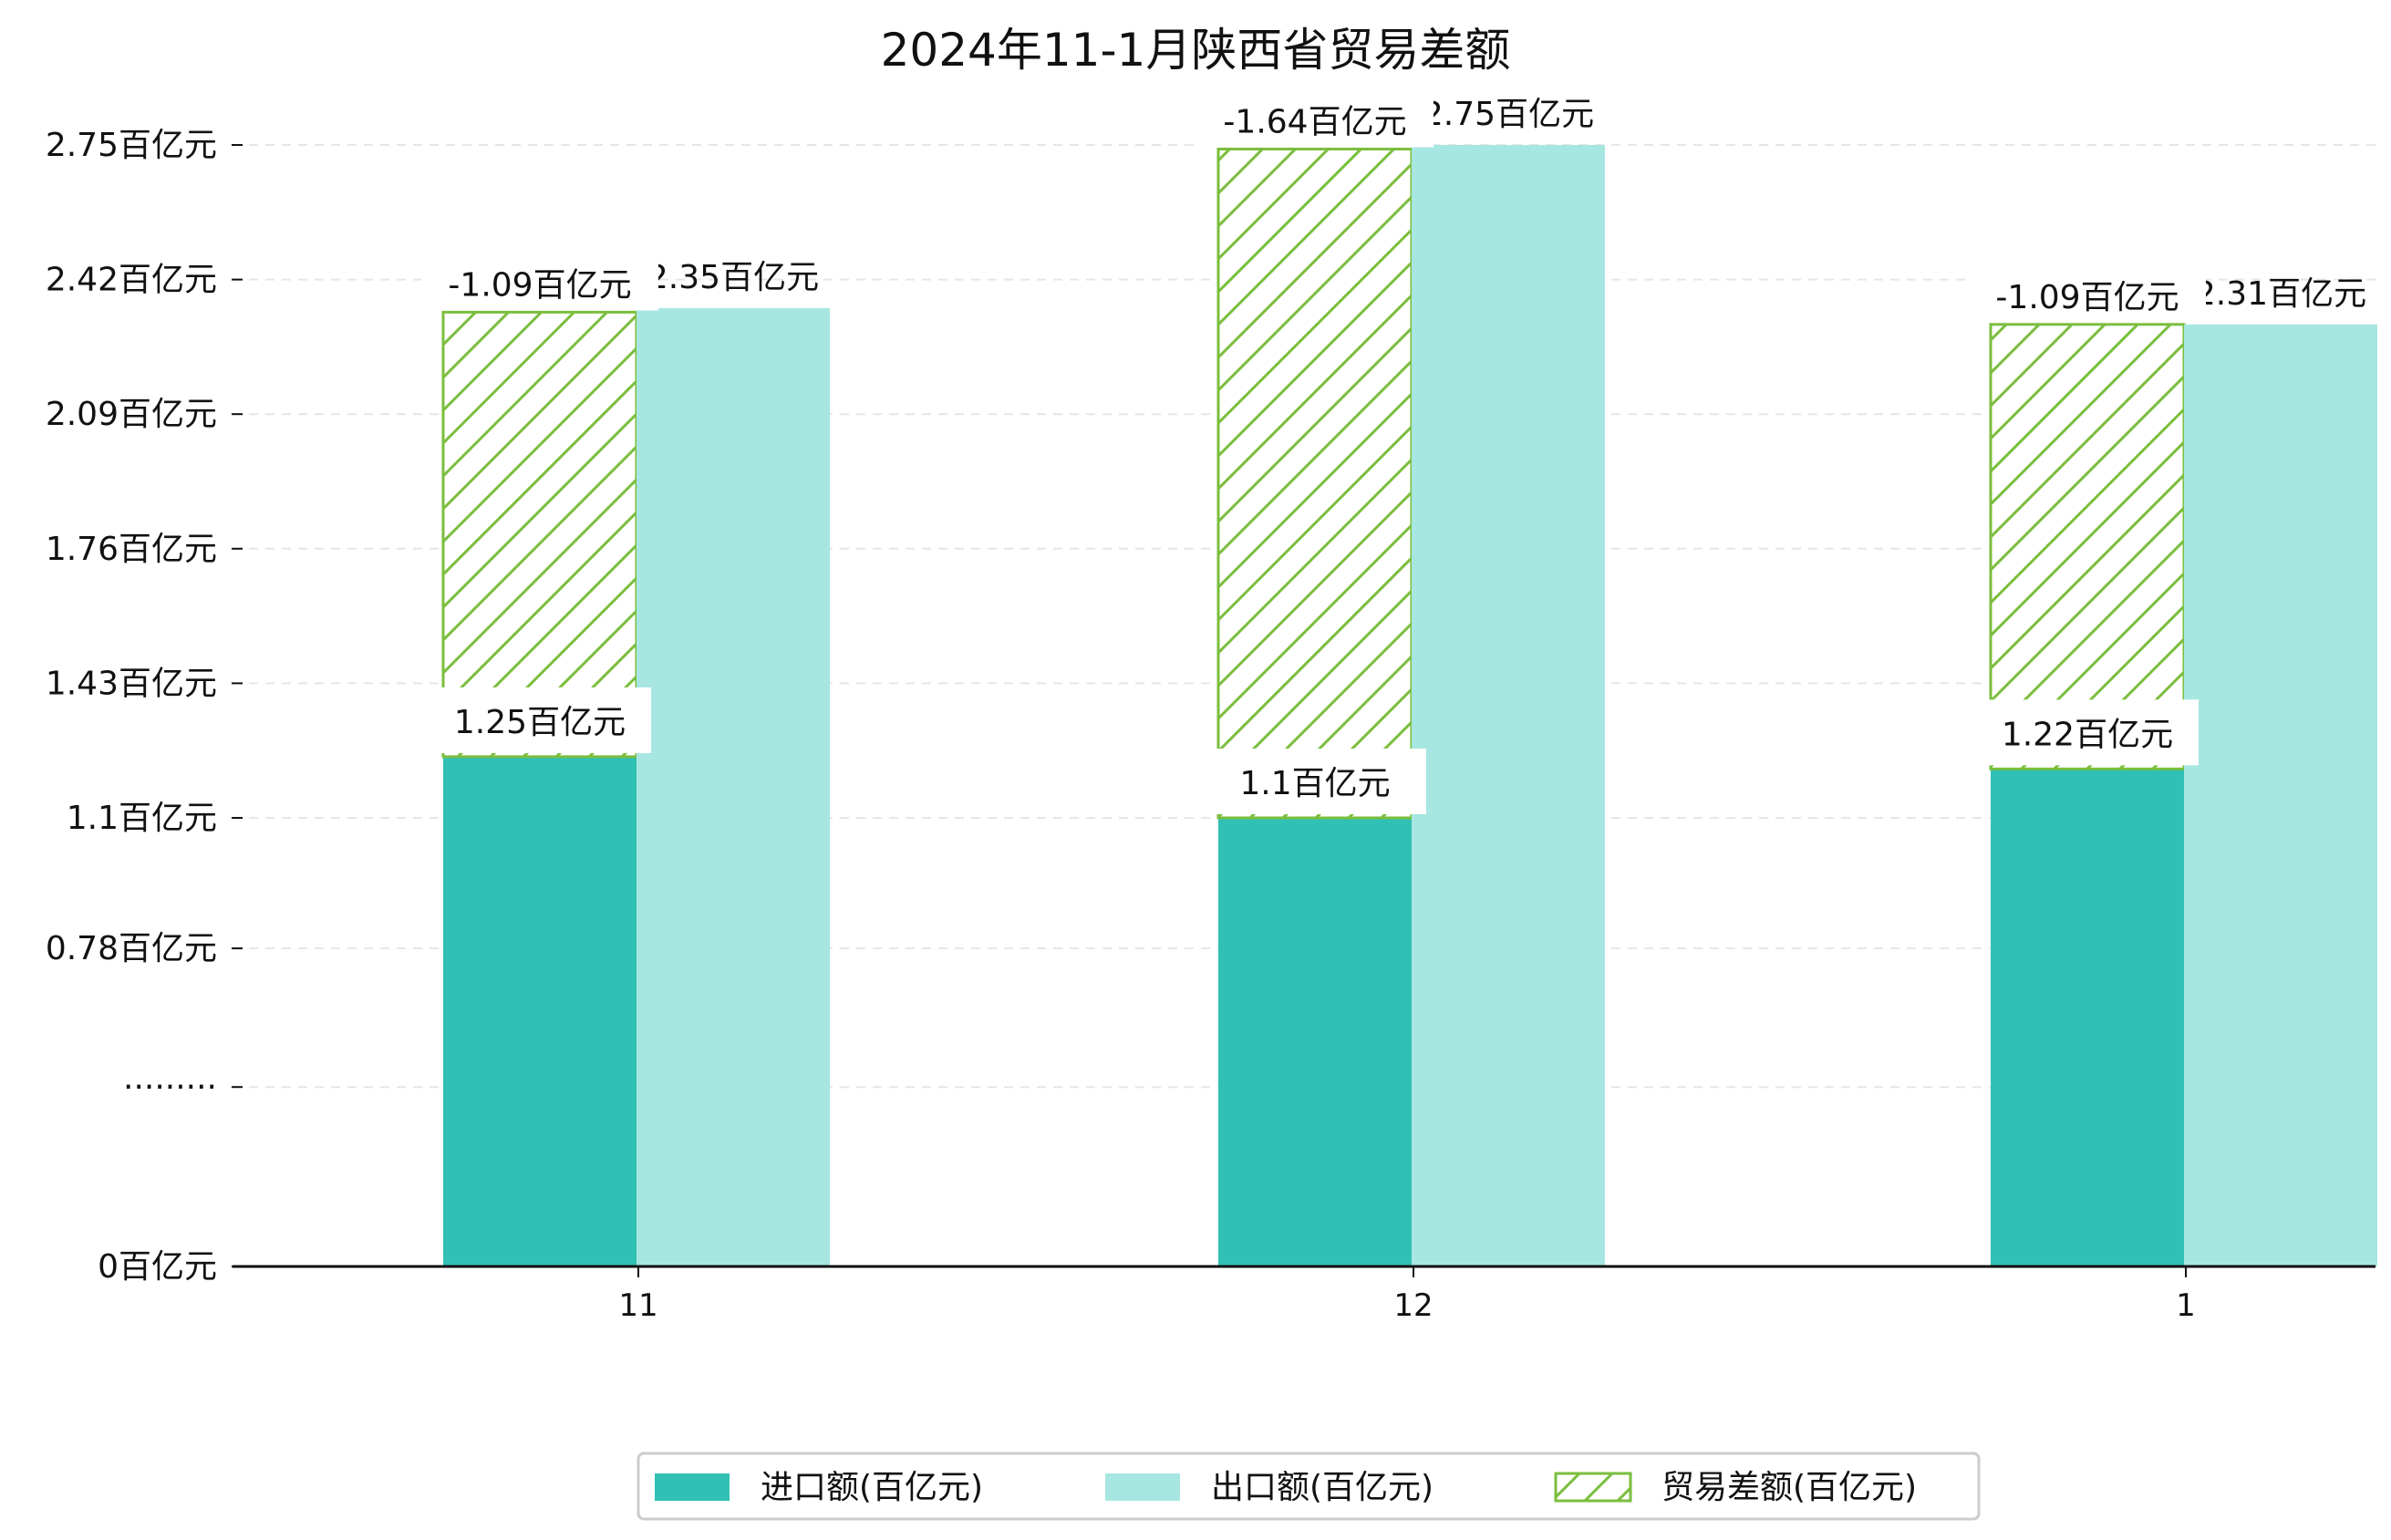 The width and height of the screenshot is (2391, 1540). I want to click on import-value-label: 1.25百亿元, so click(540, 722).